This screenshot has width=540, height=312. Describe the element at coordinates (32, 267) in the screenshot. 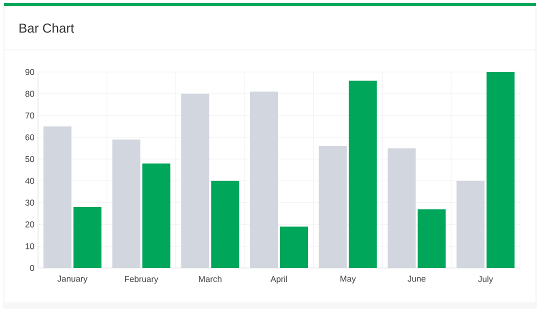

I see `y-tick-label: 0` at that location.